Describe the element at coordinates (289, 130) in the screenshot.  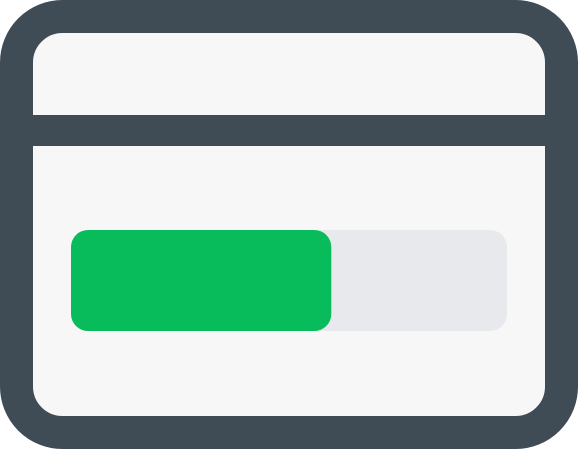
I see `title-bar-divider` at that location.